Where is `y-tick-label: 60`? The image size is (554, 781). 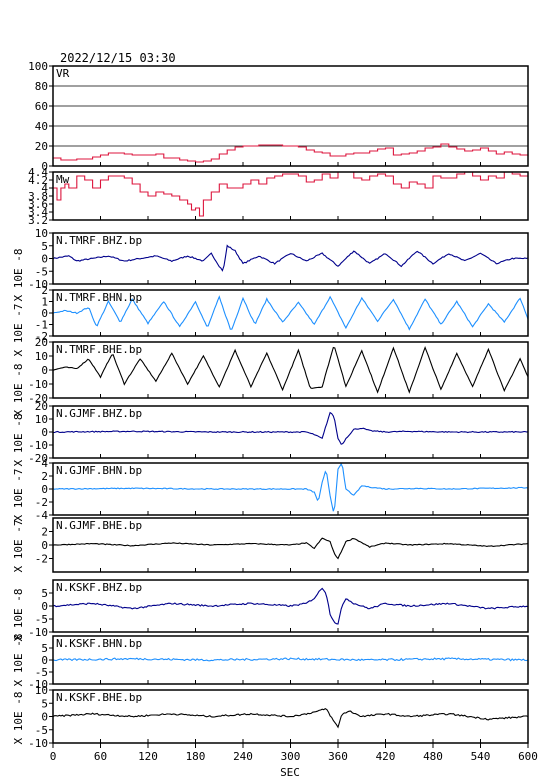
y-tick-label: 60 is located at coordinates (41, 106).